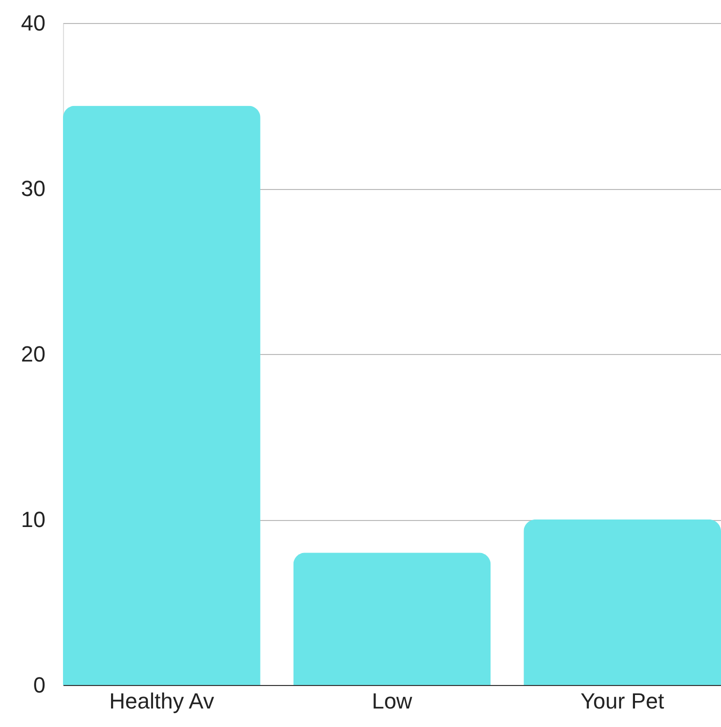  What do you see at coordinates (39, 685) in the screenshot?
I see `y-tick-label: 0` at bounding box center [39, 685].